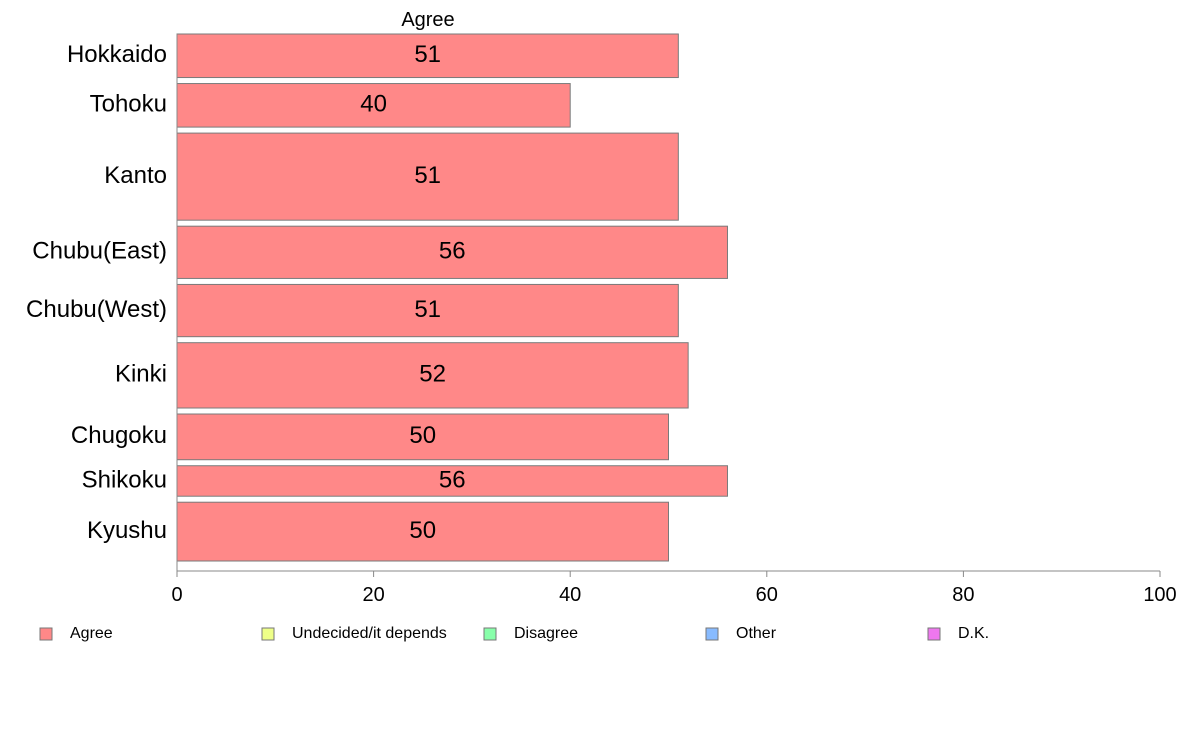 The image size is (1188, 736). Describe the element at coordinates (373, 595) in the screenshot. I see `x-tick-label: 20` at that location.